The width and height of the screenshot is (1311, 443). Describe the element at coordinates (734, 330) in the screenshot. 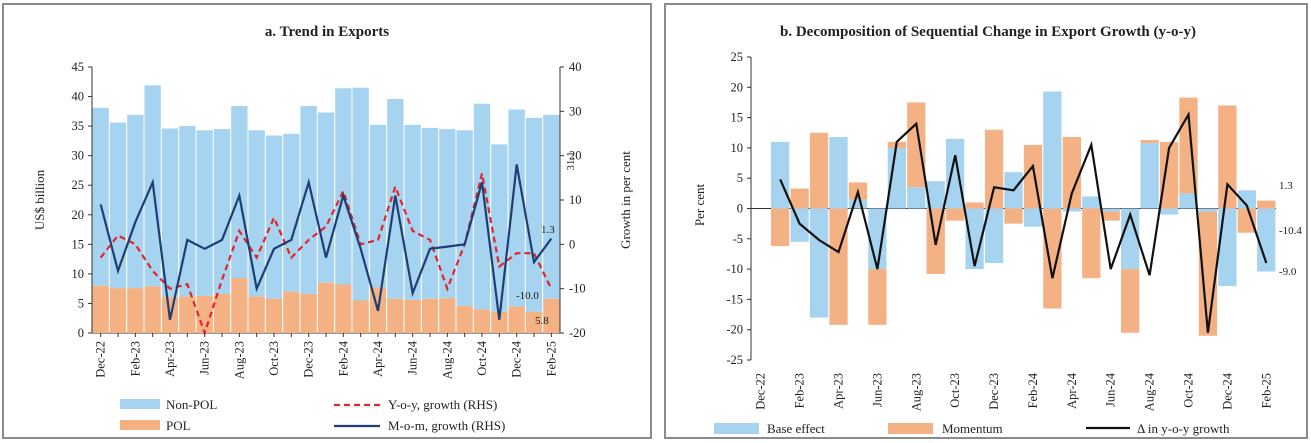

I see `y-tick-label: -20` at that location.